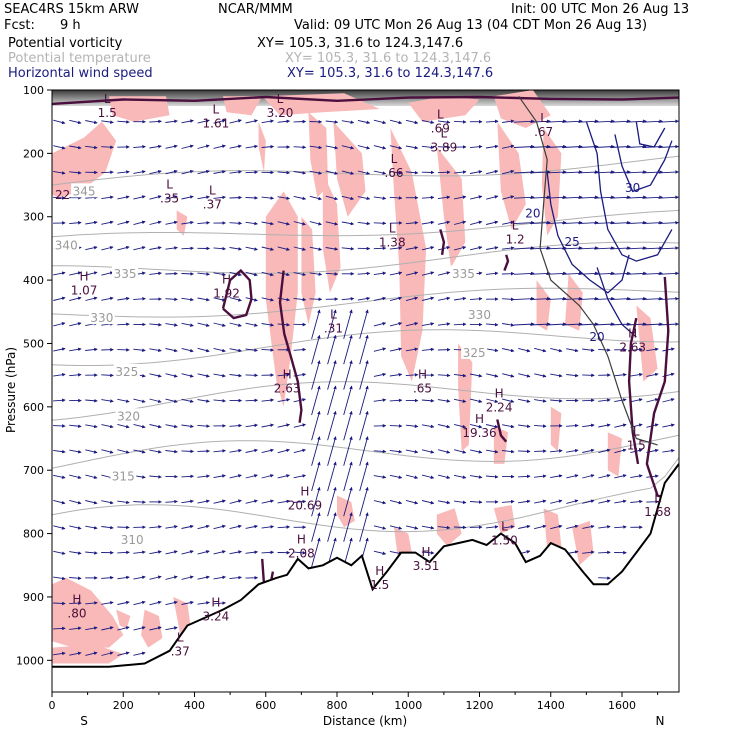  I want to click on pv-extremum-marker-21: H, so click(304, 492).